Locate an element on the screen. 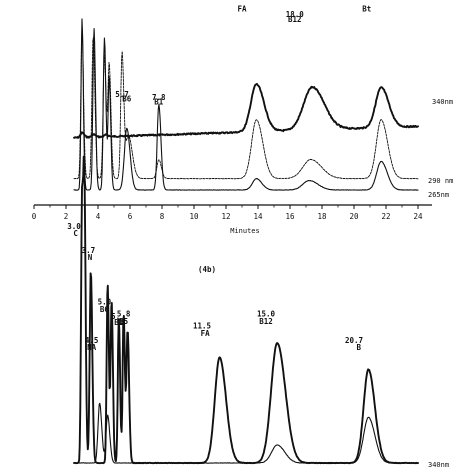 This screenshot has width=474, height=474. peak-label: 15.0 is located at coordinates (266, 314).